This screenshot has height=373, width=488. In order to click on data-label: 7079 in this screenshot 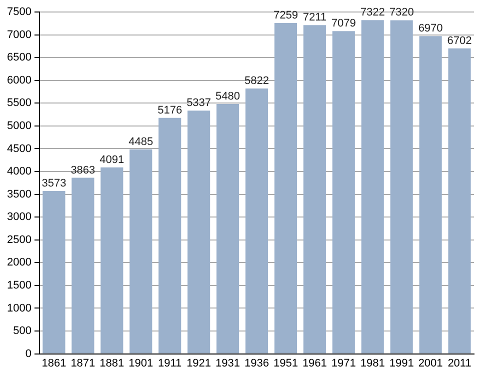, I will do `click(343, 24)`.